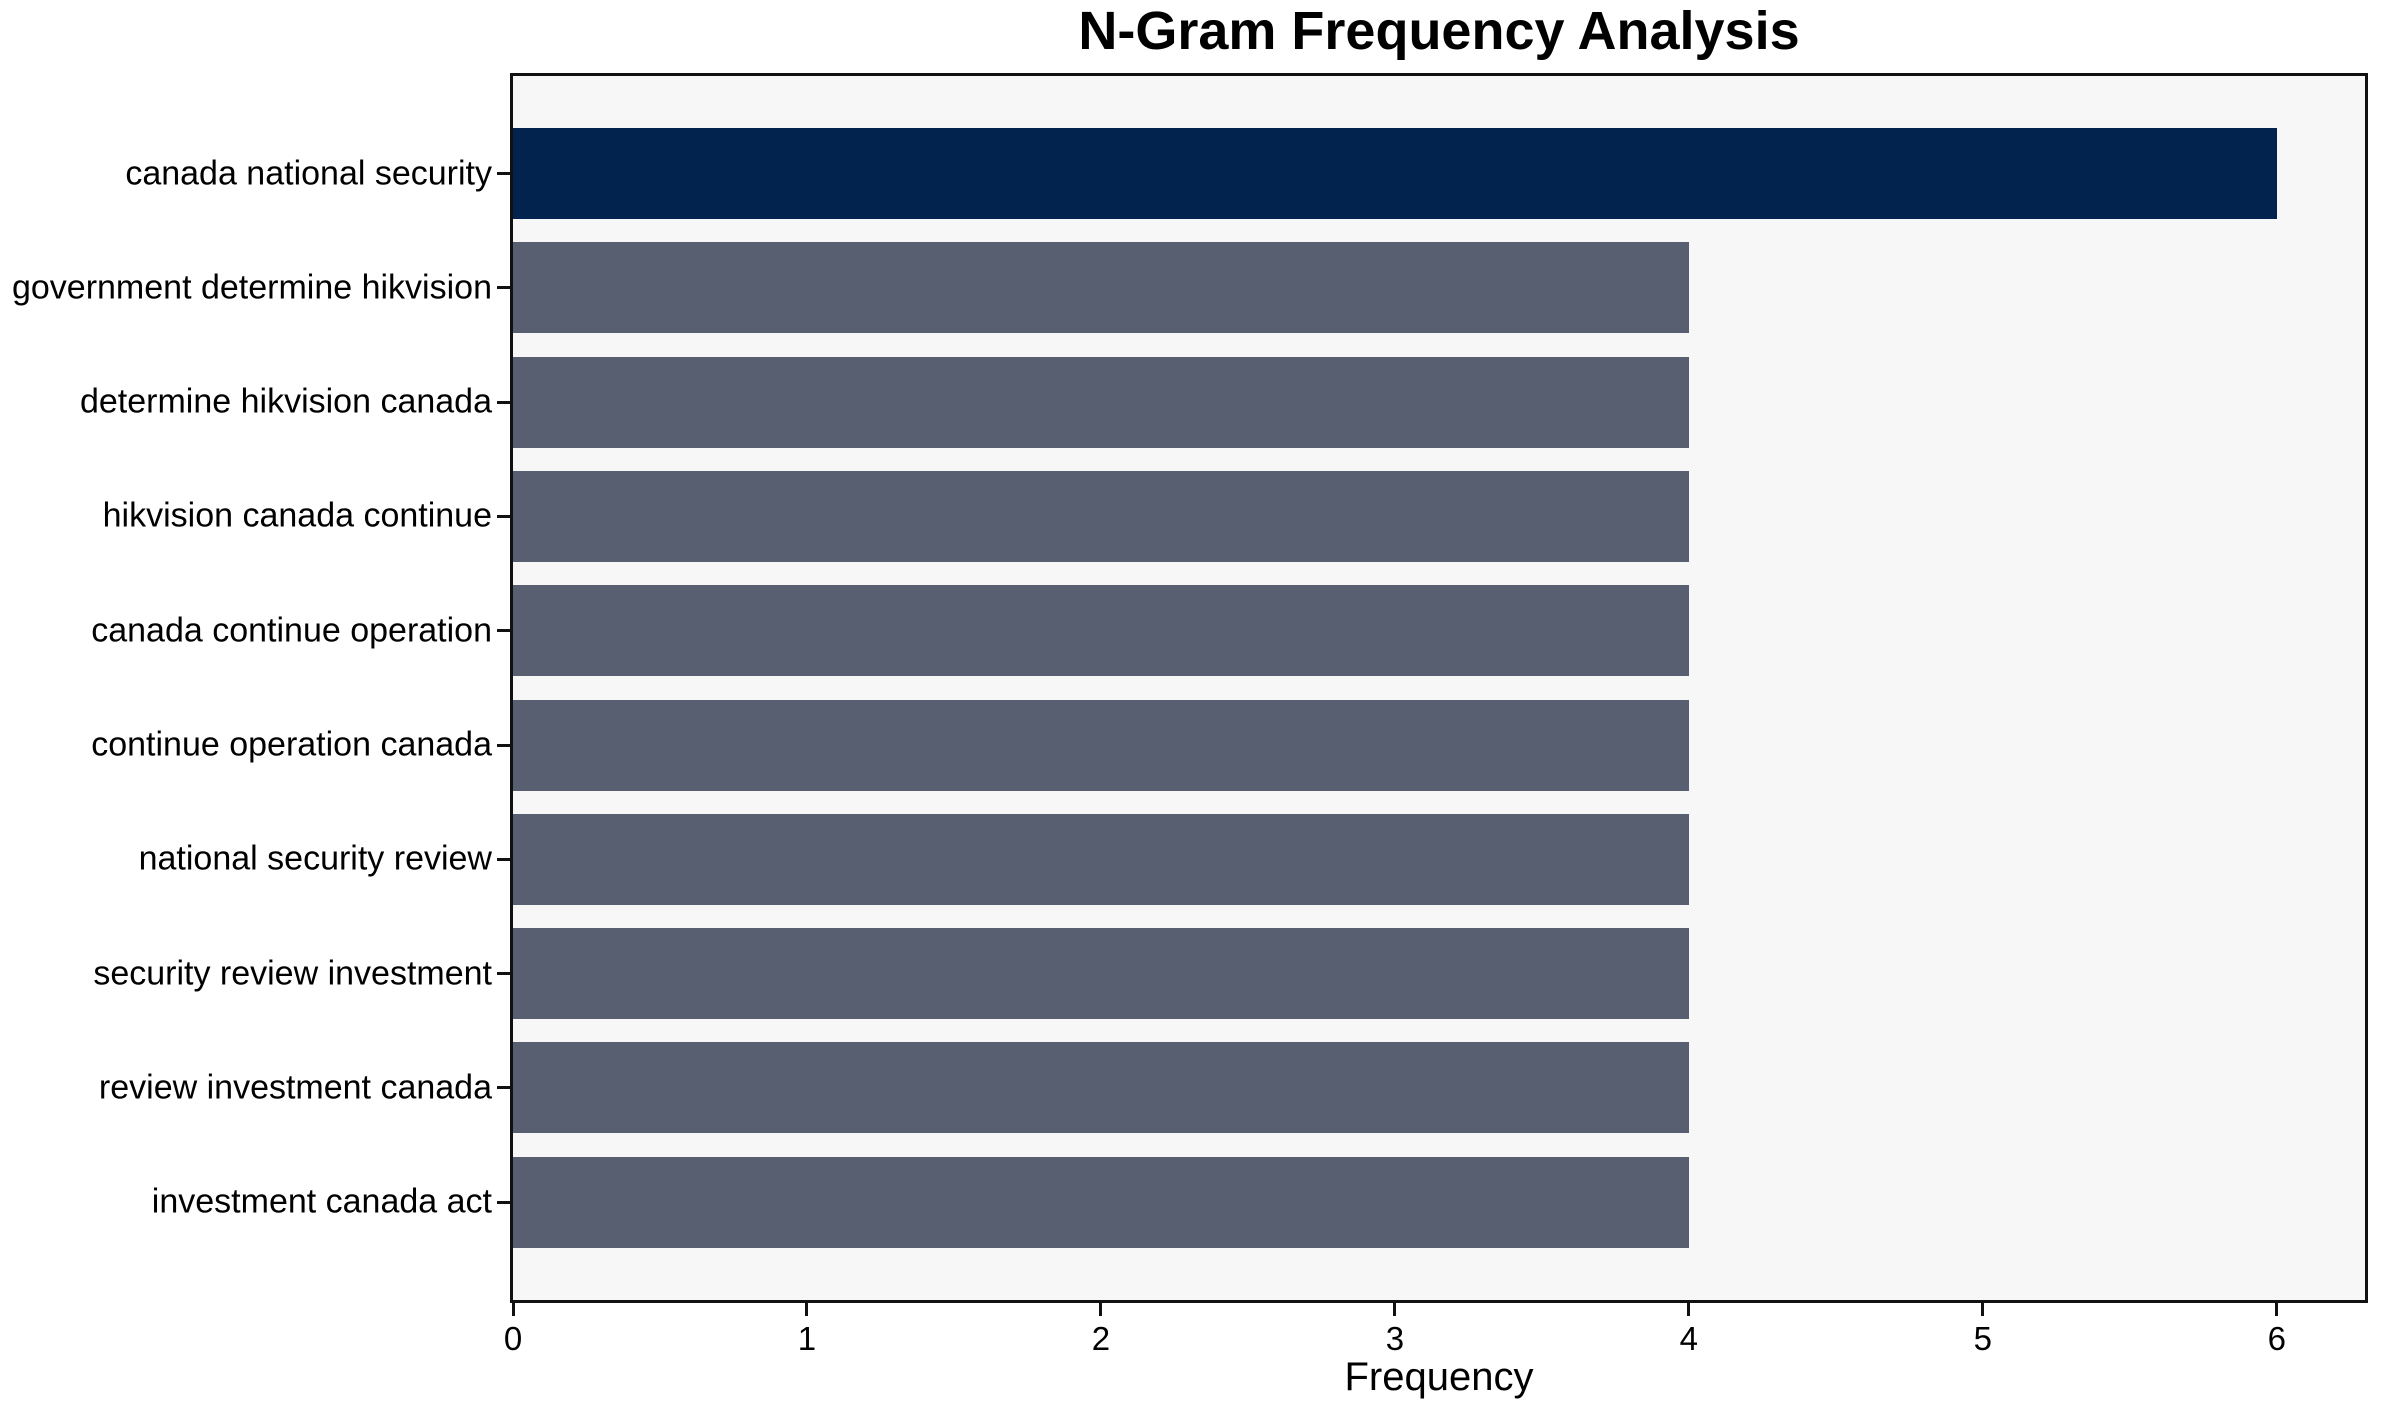  What do you see at coordinates (1101, 1338) in the screenshot?
I see `x-tick-label: 2` at bounding box center [1101, 1338].